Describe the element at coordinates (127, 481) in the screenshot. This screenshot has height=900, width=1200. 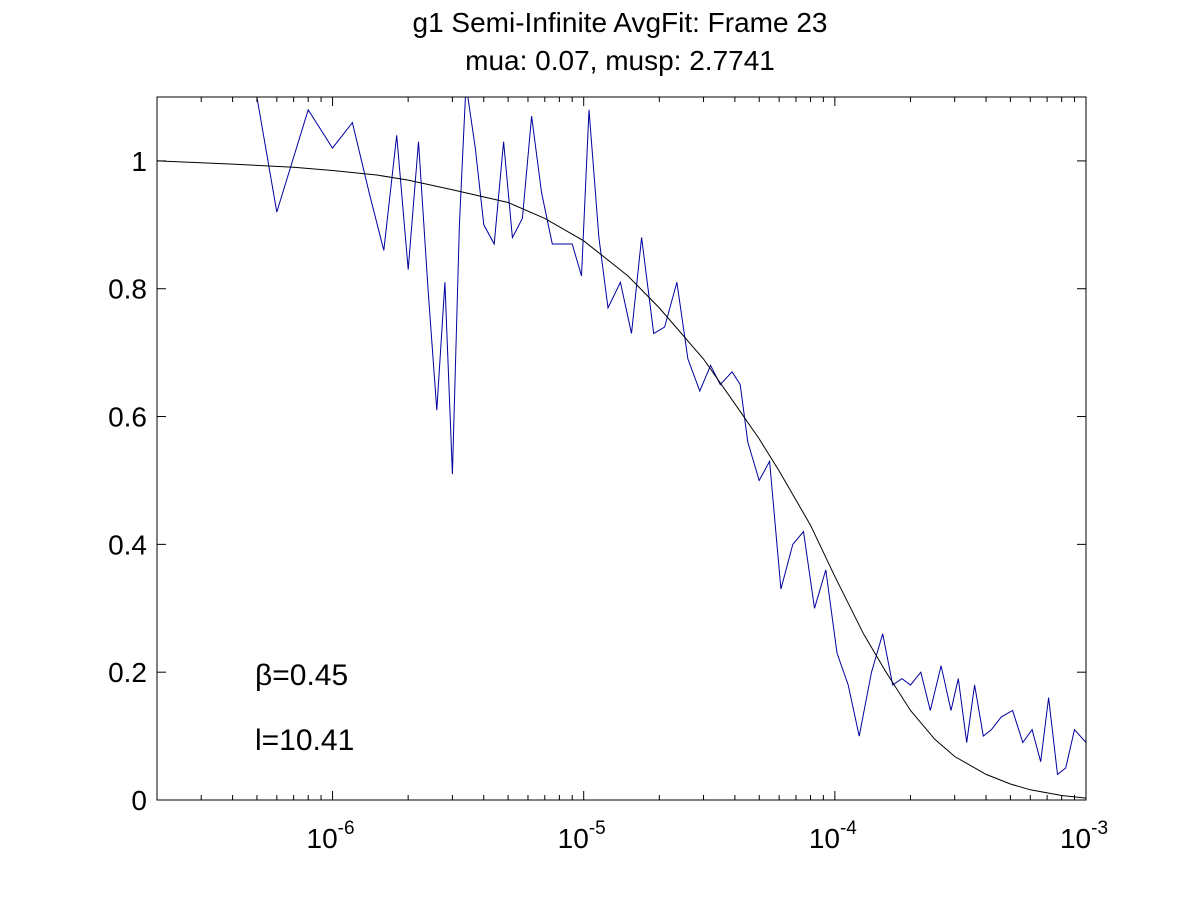
I see `y-tick-labels: 0 0.2 0.4 0.6 0.8 1` at that location.